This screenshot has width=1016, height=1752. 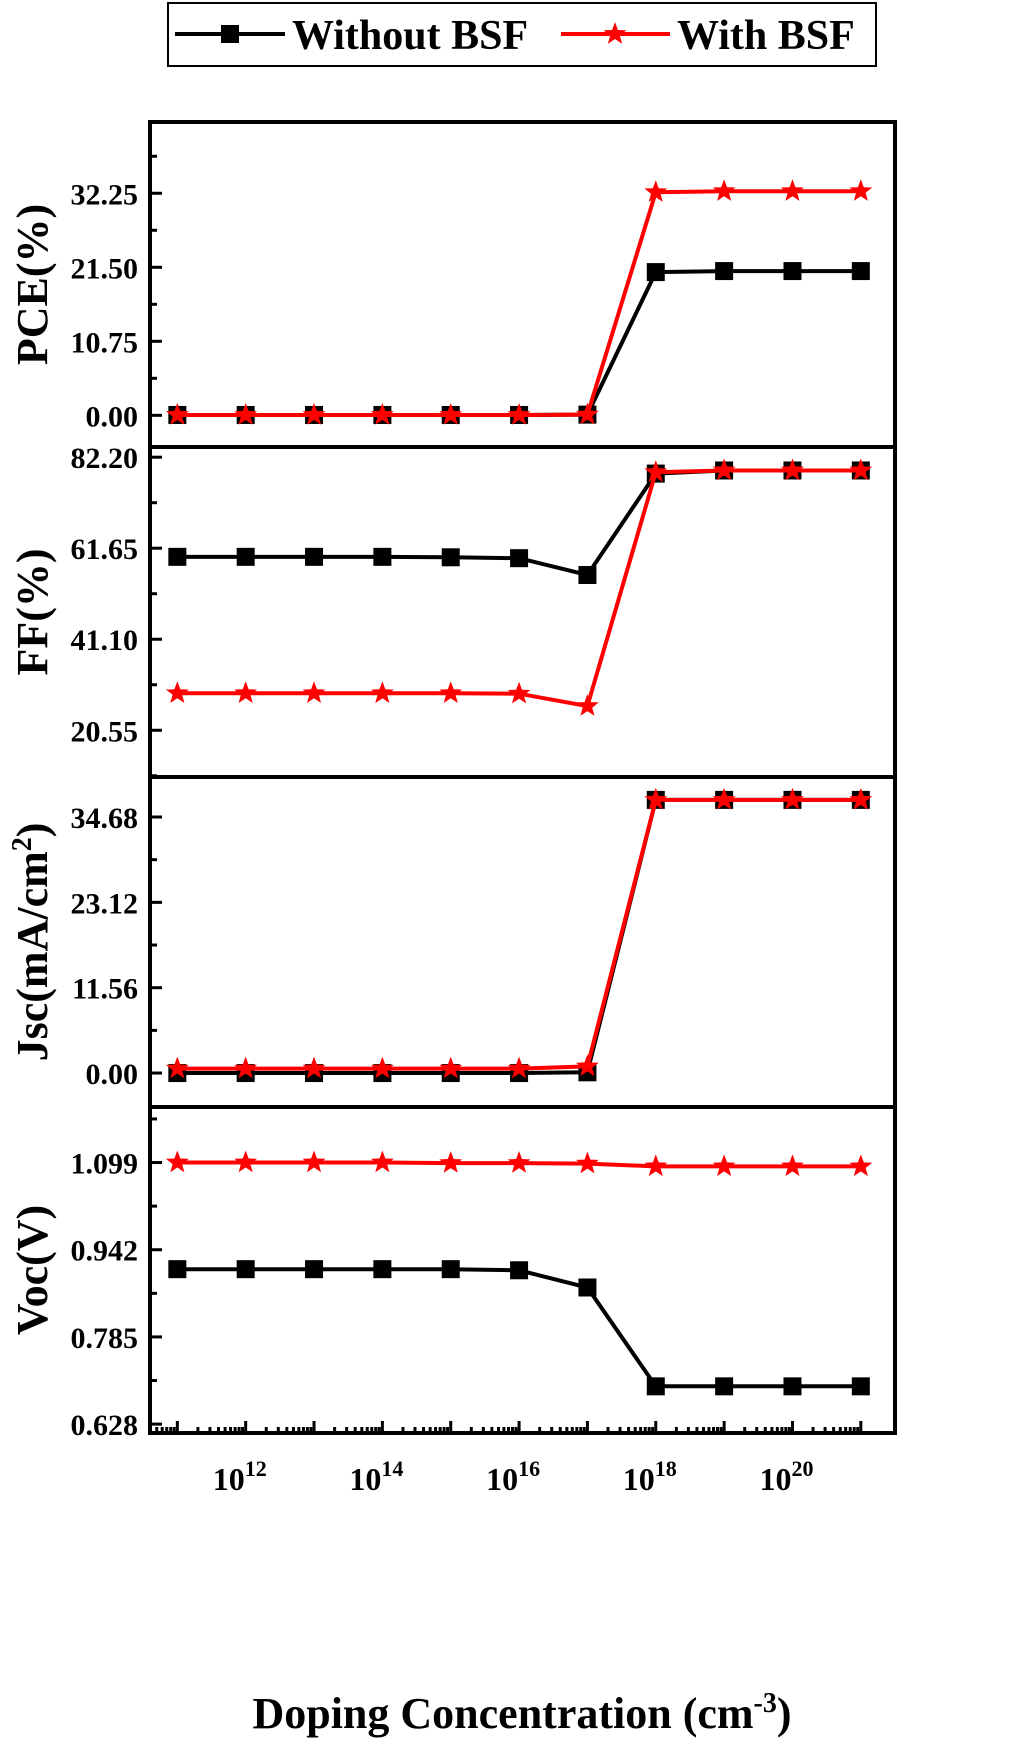 I want to click on y-axis-title-text: PCE(%), so click(x=32, y=284).